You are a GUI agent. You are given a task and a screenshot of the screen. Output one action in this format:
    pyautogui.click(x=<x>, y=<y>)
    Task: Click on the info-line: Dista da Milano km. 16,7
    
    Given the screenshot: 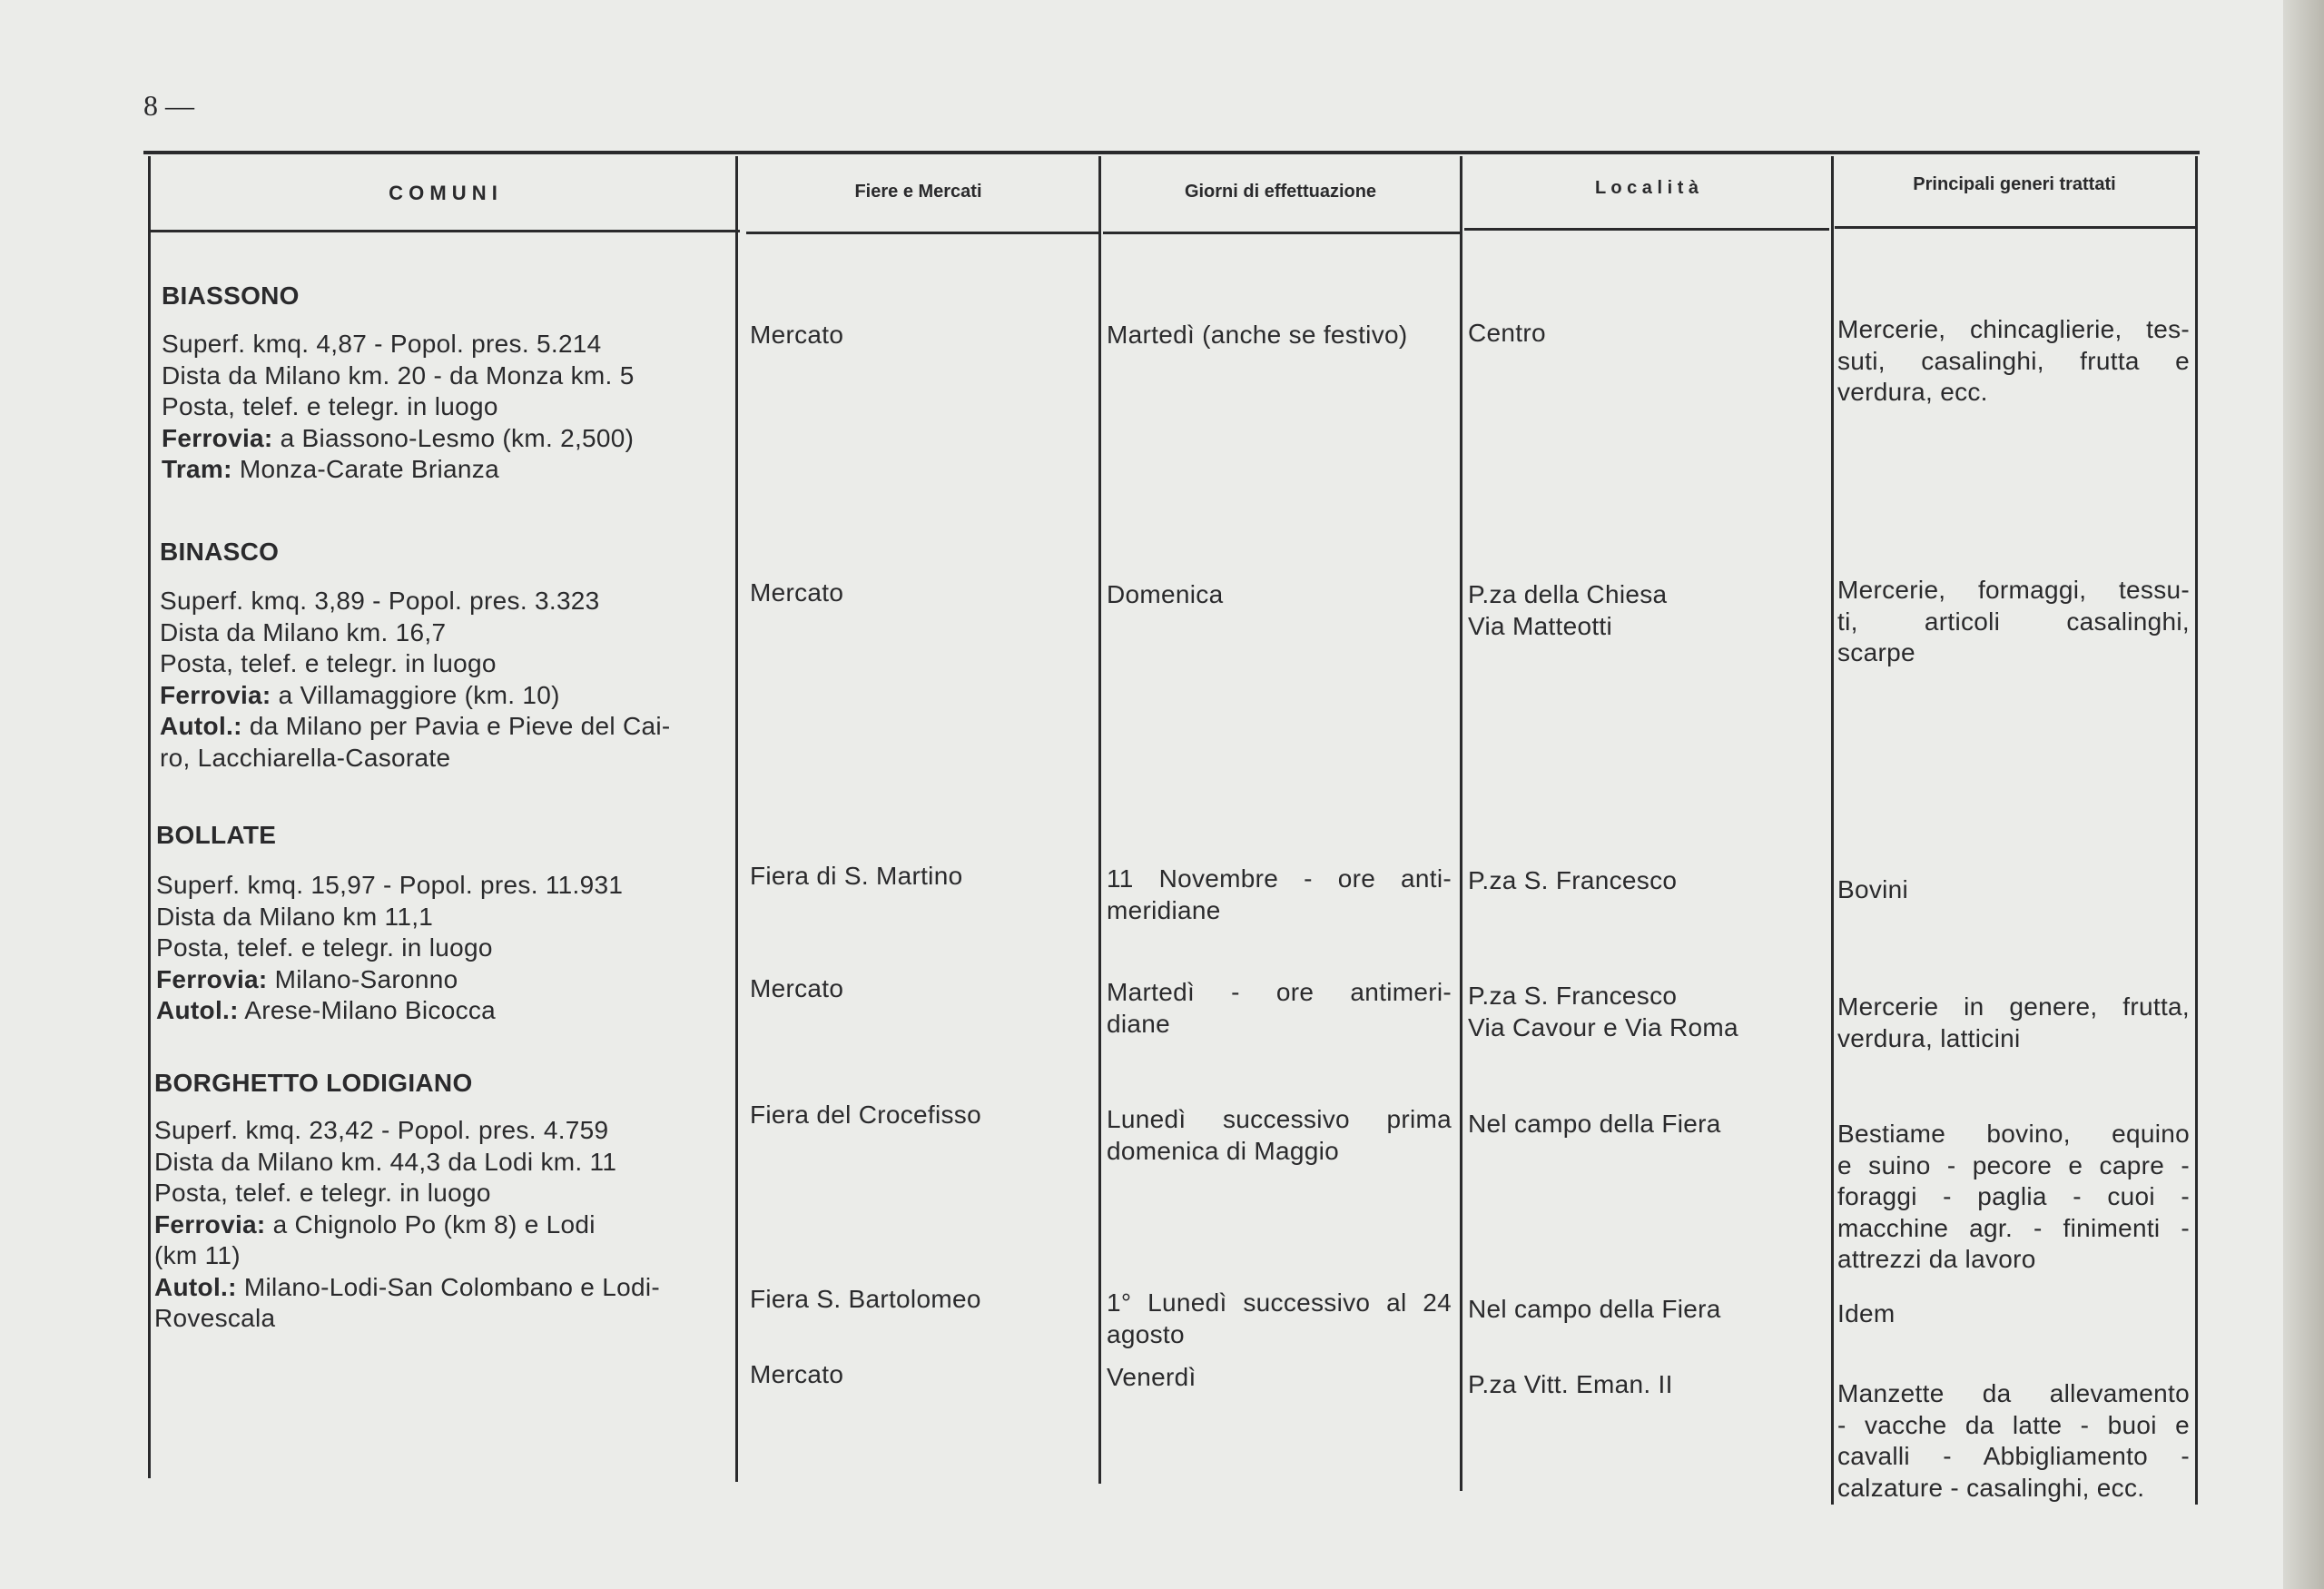 What is the action you would take?
    pyautogui.click(x=446, y=633)
    